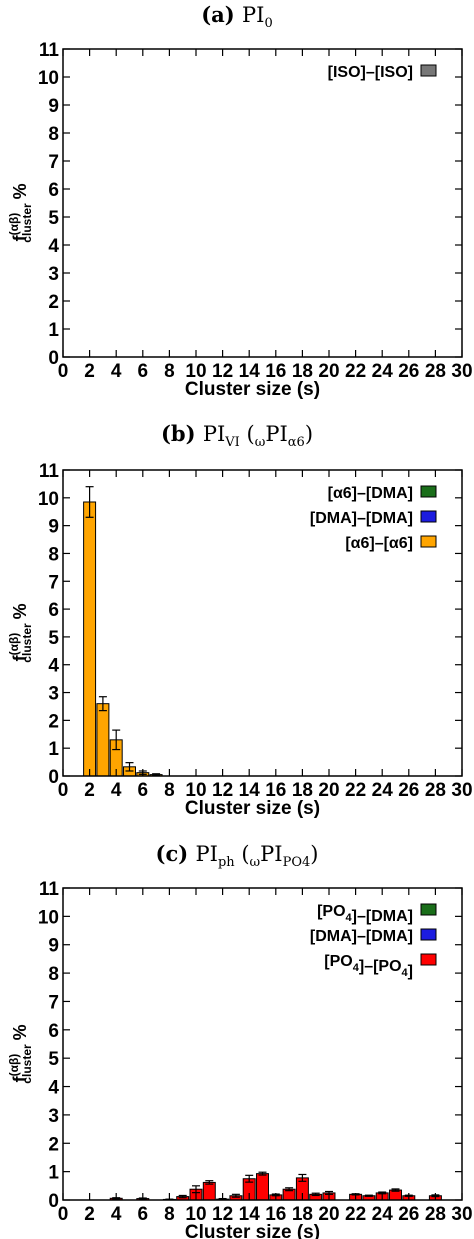  I want to click on y-tick-label: 7, so click(53, 1002).